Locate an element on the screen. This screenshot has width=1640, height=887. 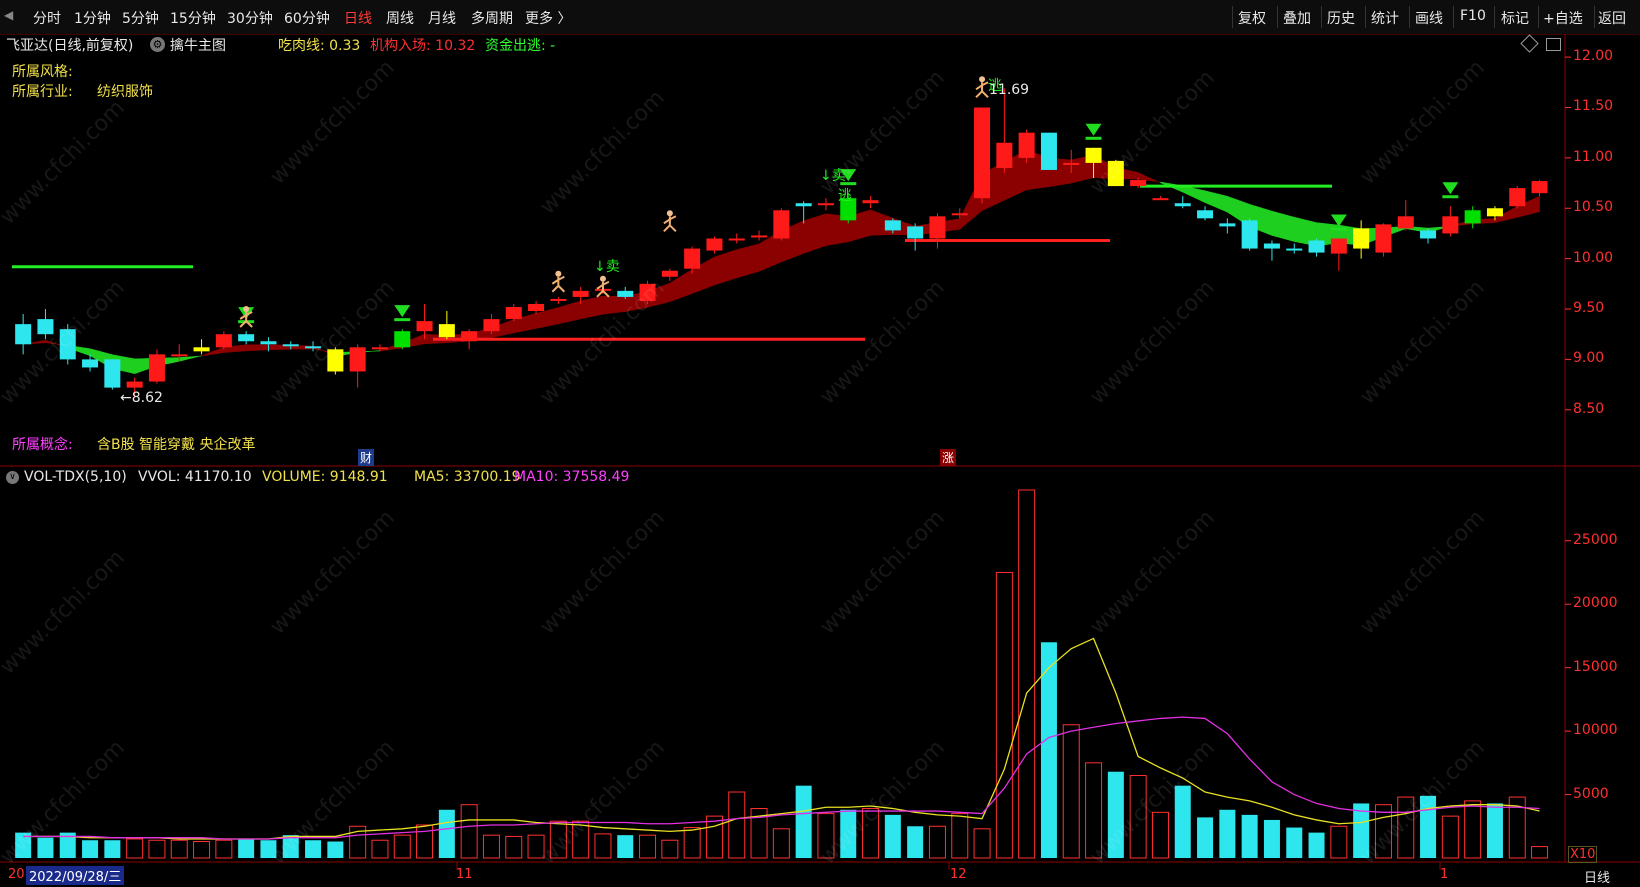
rise-marker: 涨 is located at coordinates (948, 457).